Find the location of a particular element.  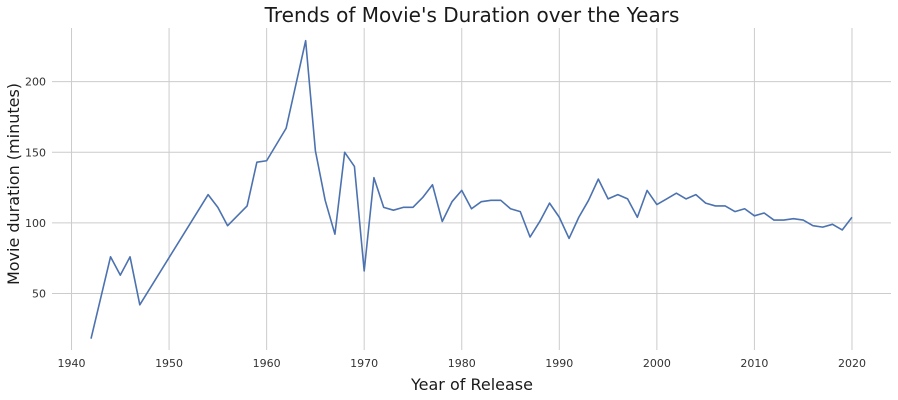

y-tick-labels: 50 100 150 200 is located at coordinates (35, 188).